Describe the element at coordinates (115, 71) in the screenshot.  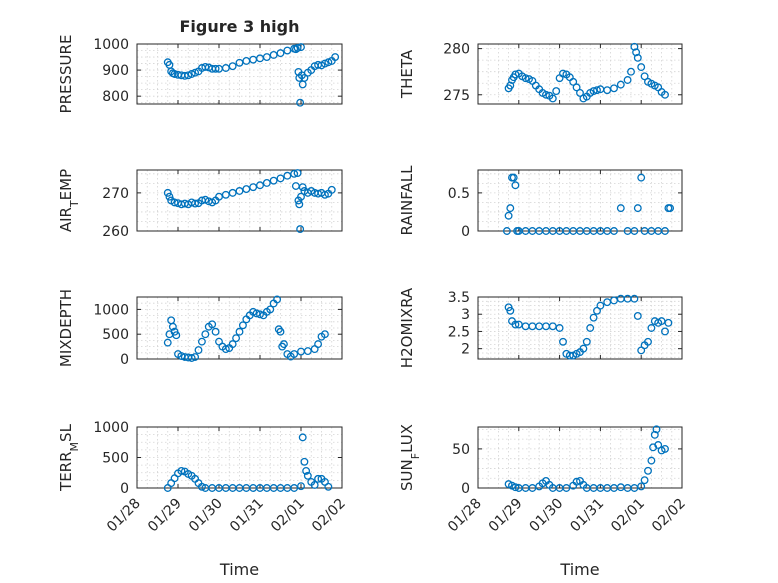
I see `y-tick-label: 900` at that location.